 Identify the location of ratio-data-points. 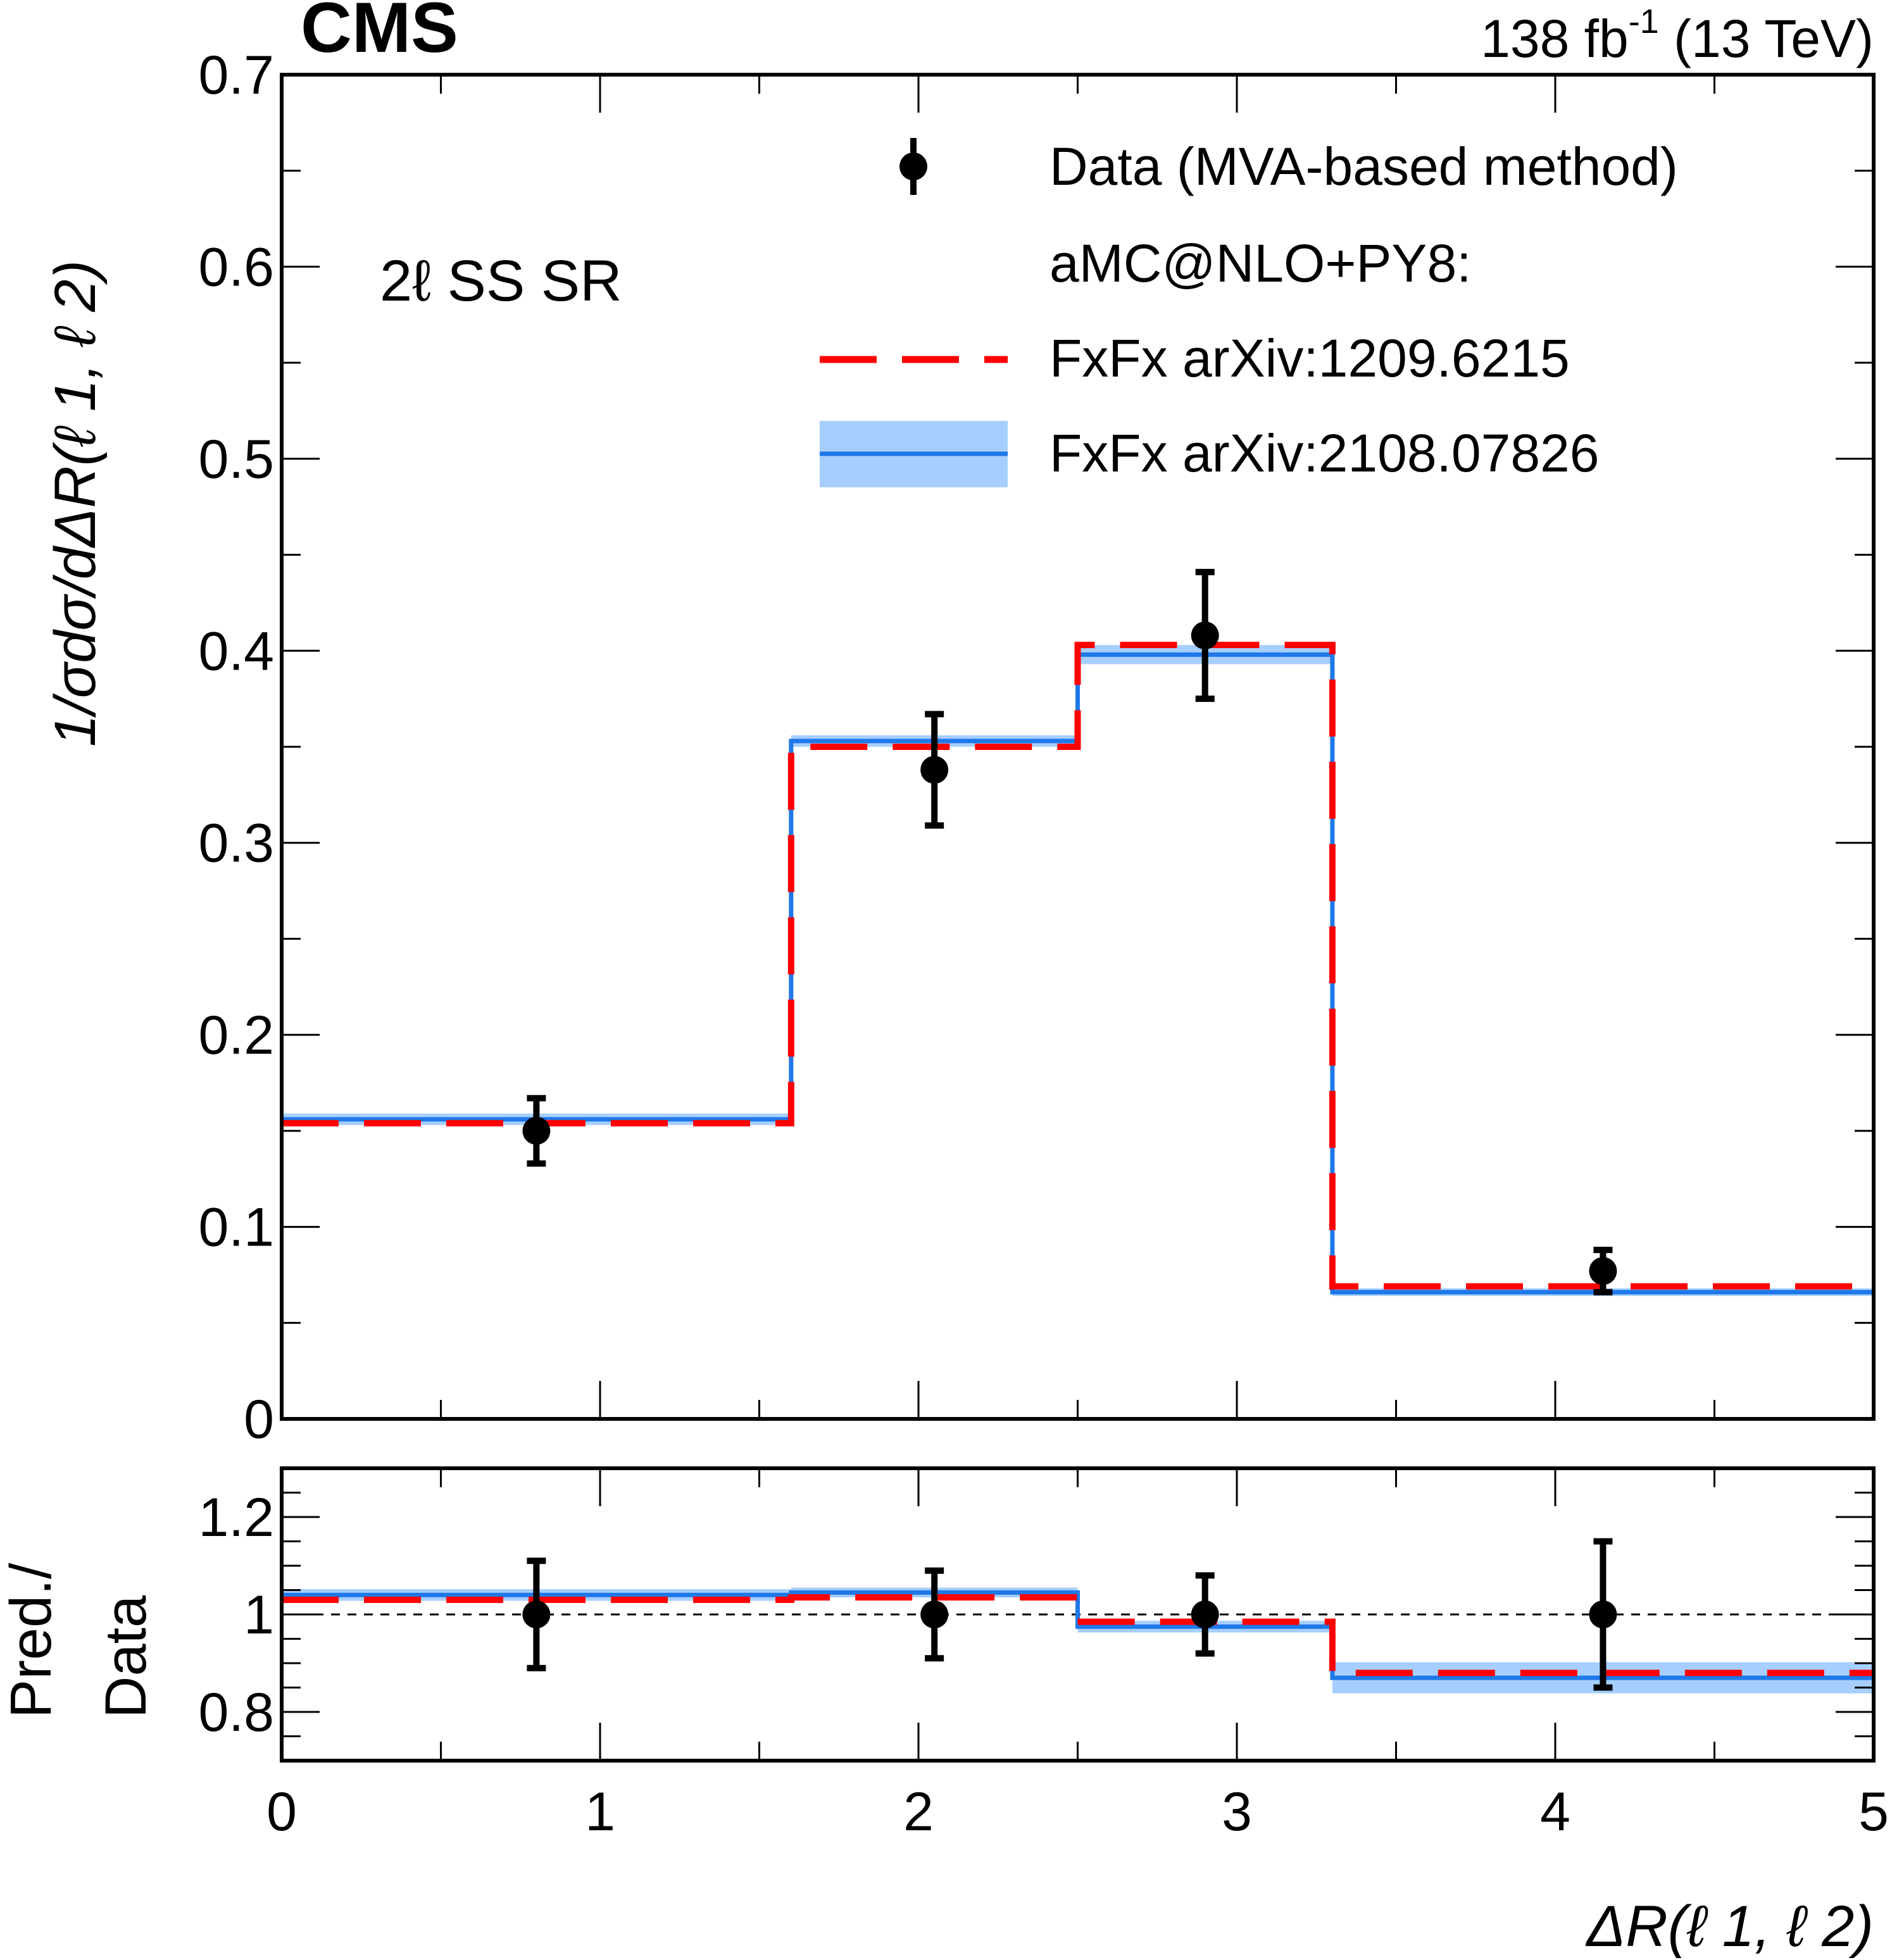
(1069, 1614).